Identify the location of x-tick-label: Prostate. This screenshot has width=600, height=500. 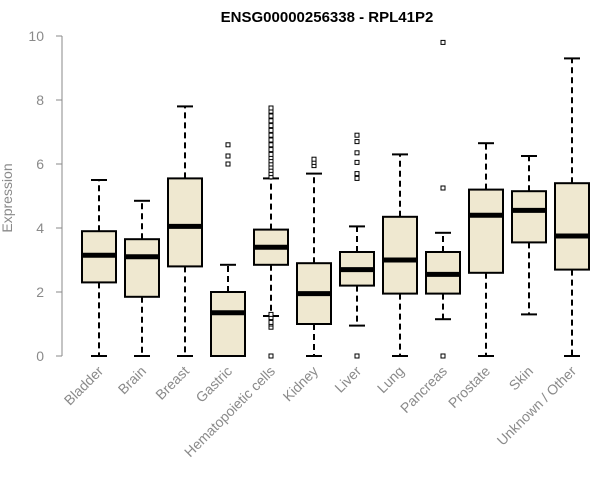
(469, 387).